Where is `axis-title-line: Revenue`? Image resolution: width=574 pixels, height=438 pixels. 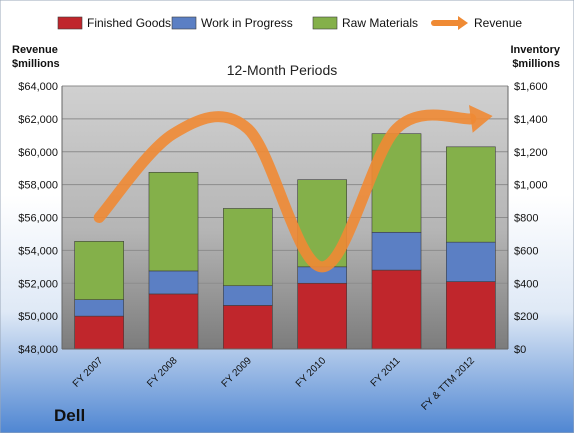 axis-title-line: Revenue is located at coordinates (35, 50).